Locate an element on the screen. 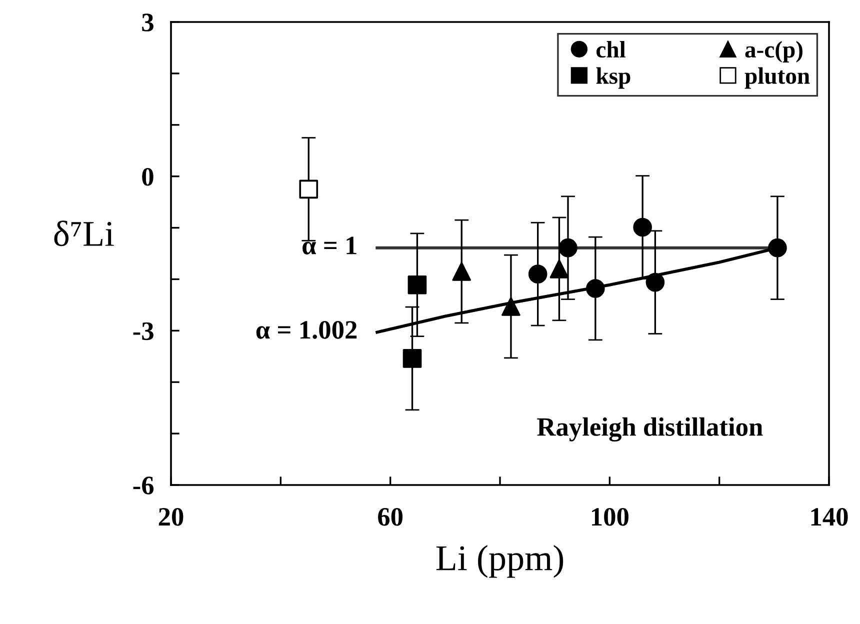  x-tick-label: 140 is located at coordinates (829, 517).